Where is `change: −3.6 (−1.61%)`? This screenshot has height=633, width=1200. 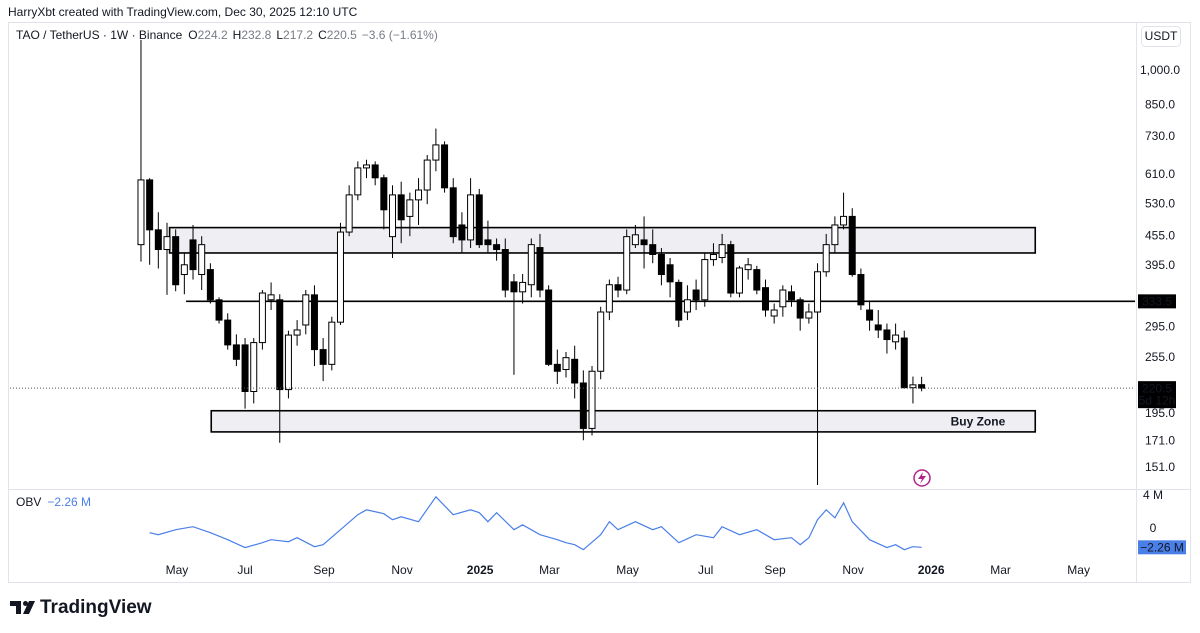
change: −3.6 (−1.61%) is located at coordinates (400, 35).